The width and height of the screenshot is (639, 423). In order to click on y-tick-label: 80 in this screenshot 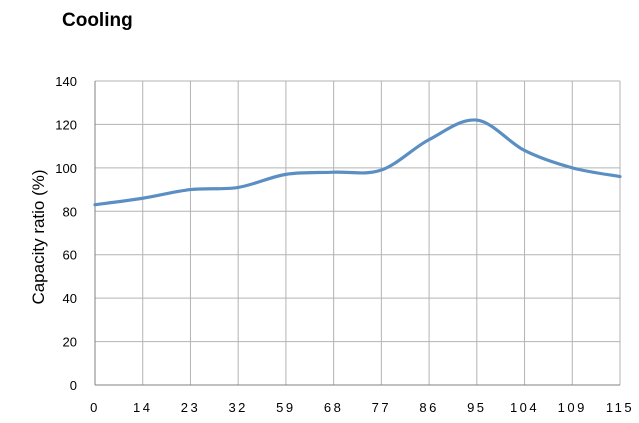, I will do `click(70, 211)`.